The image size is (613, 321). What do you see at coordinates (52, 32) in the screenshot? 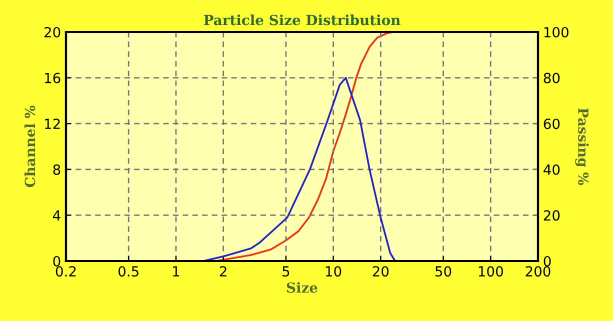
I see `y-tick-label: 20` at bounding box center [52, 32].